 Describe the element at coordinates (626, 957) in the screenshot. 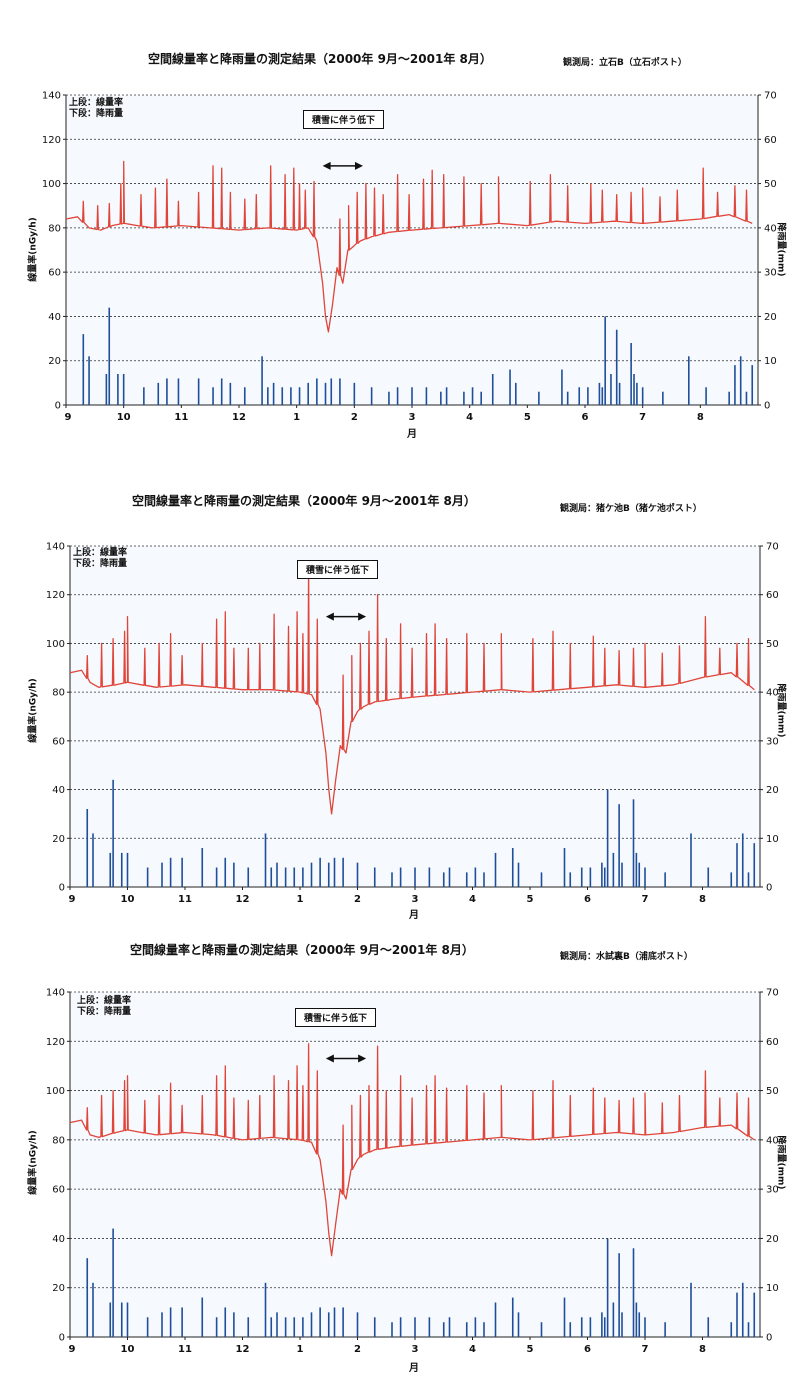

I see `station-label: 観測局：水試裏B（浦底ポスト）` at that location.